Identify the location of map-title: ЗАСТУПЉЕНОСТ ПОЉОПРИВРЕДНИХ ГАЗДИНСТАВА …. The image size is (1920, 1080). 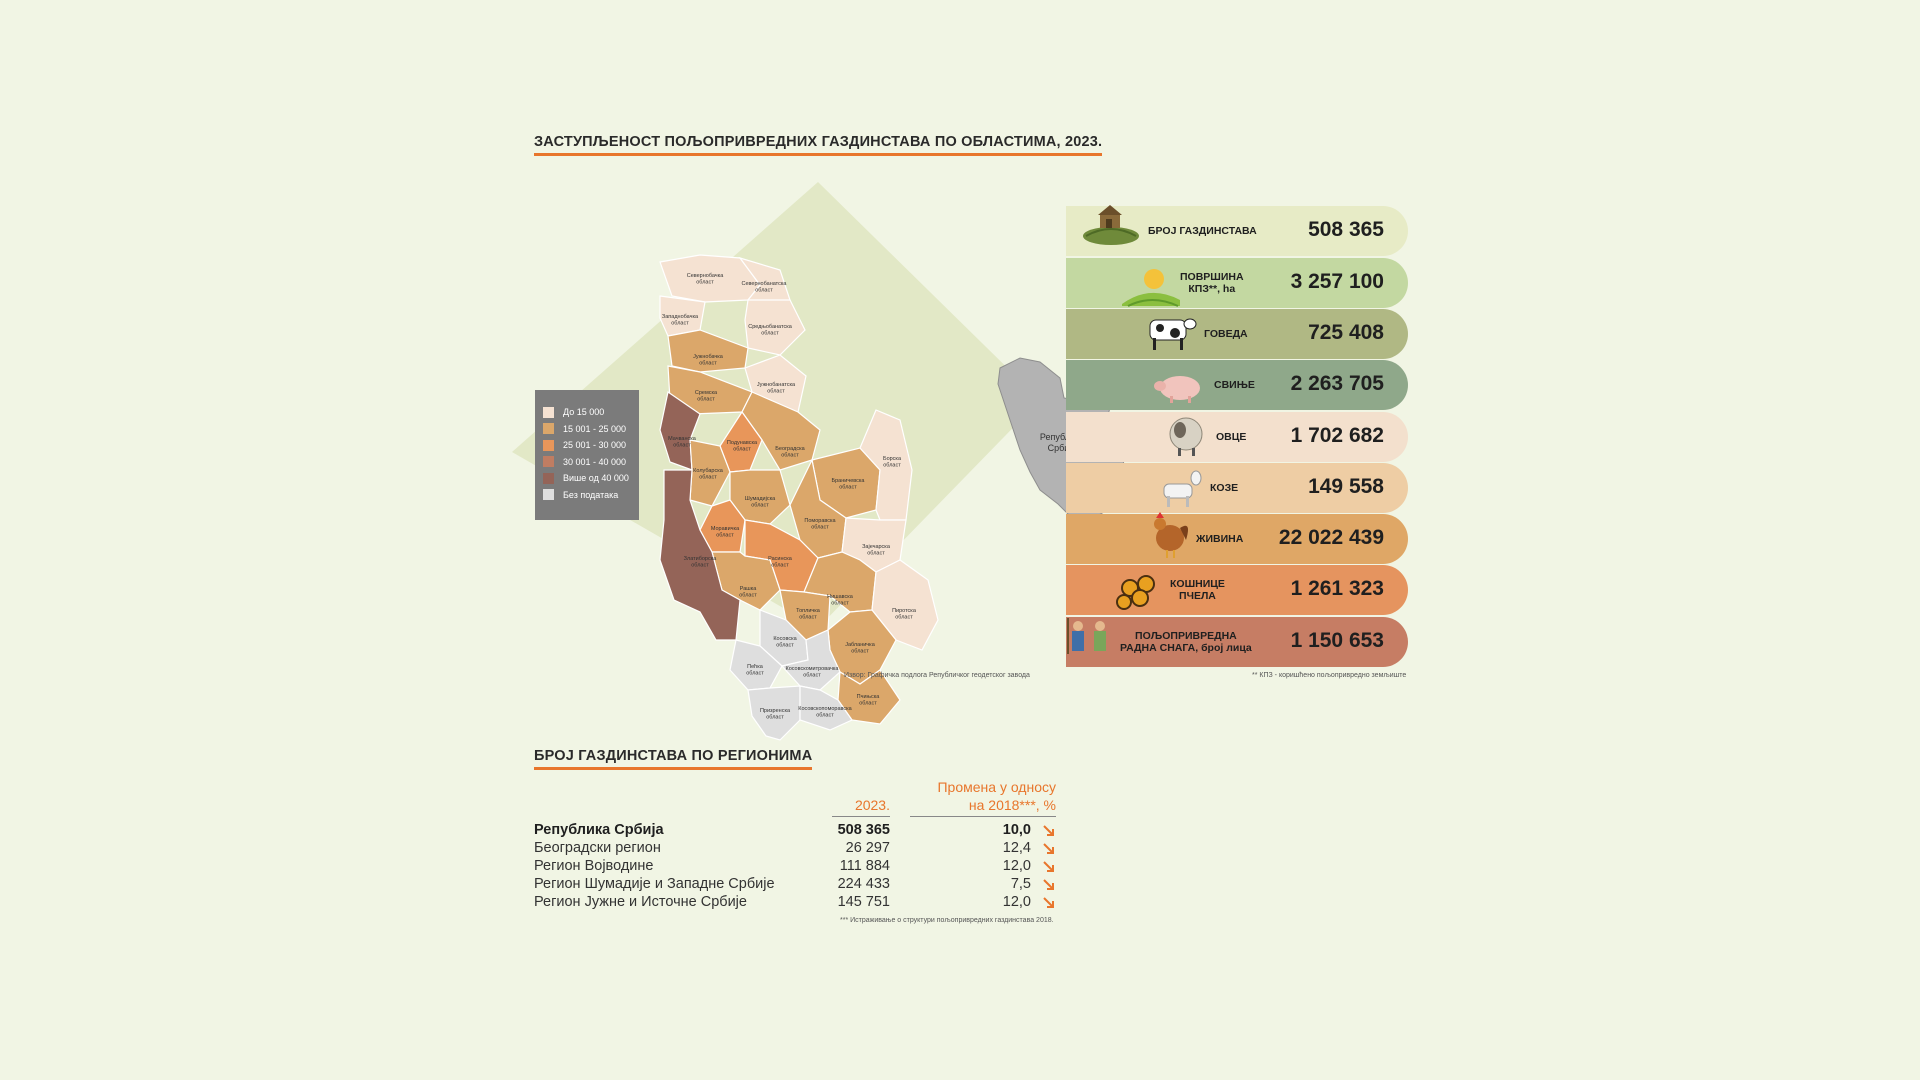
(818, 145).